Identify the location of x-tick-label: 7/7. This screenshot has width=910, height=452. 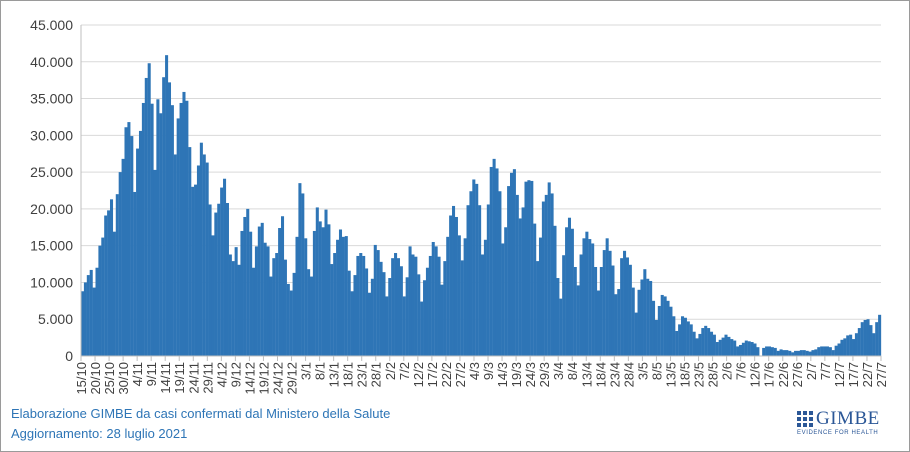
(825, 371).